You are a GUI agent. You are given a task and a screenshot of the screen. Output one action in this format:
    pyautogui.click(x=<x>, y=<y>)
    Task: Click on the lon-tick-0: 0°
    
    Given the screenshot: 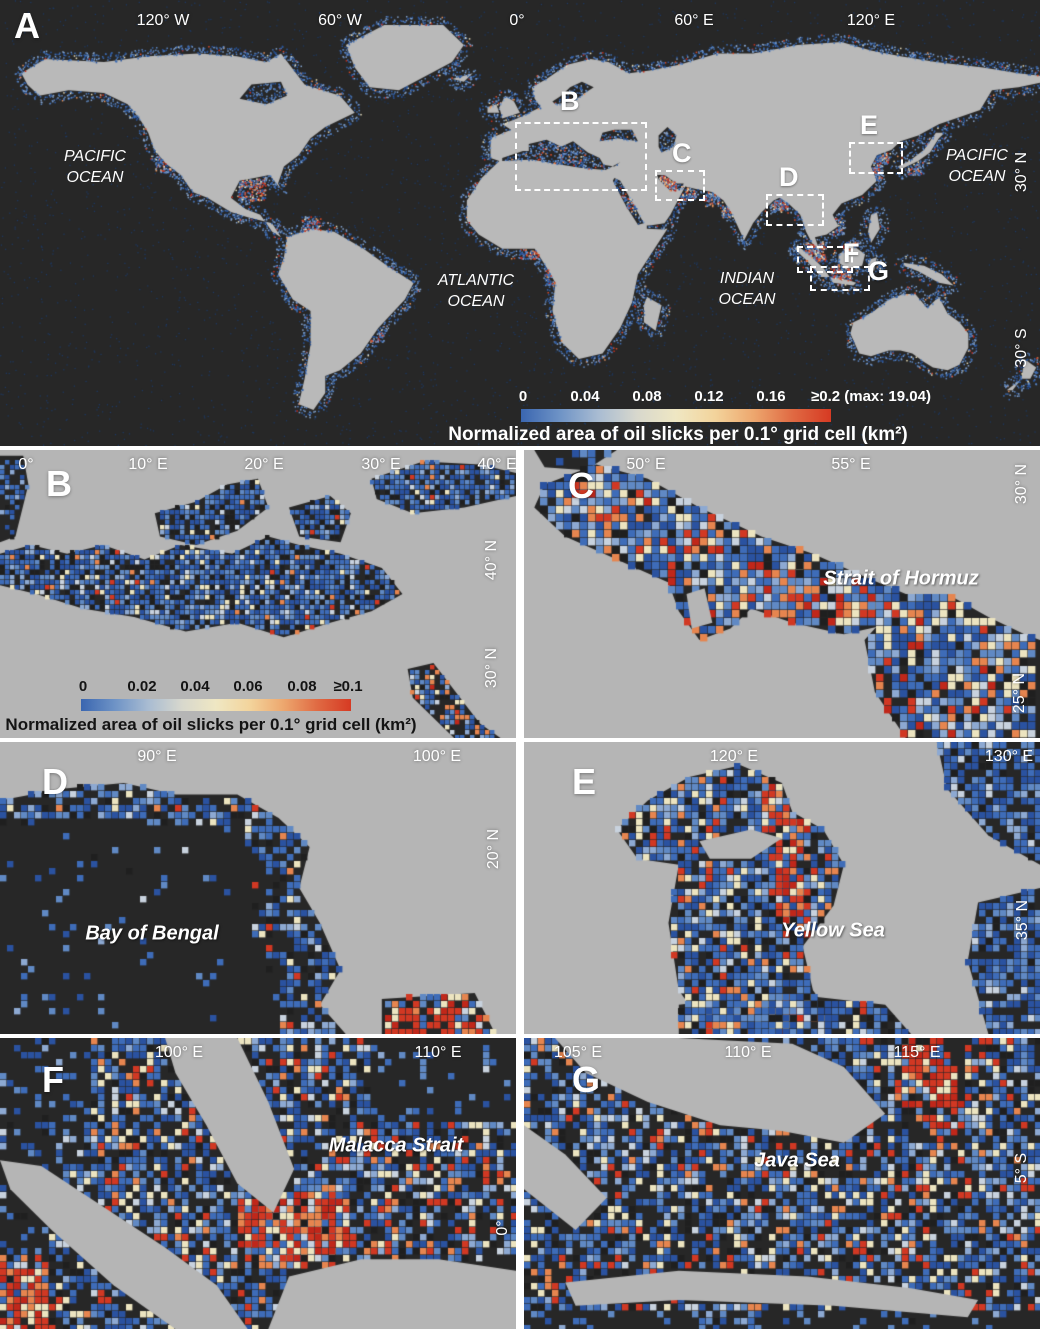 What is the action you would take?
    pyautogui.click(x=517, y=20)
    